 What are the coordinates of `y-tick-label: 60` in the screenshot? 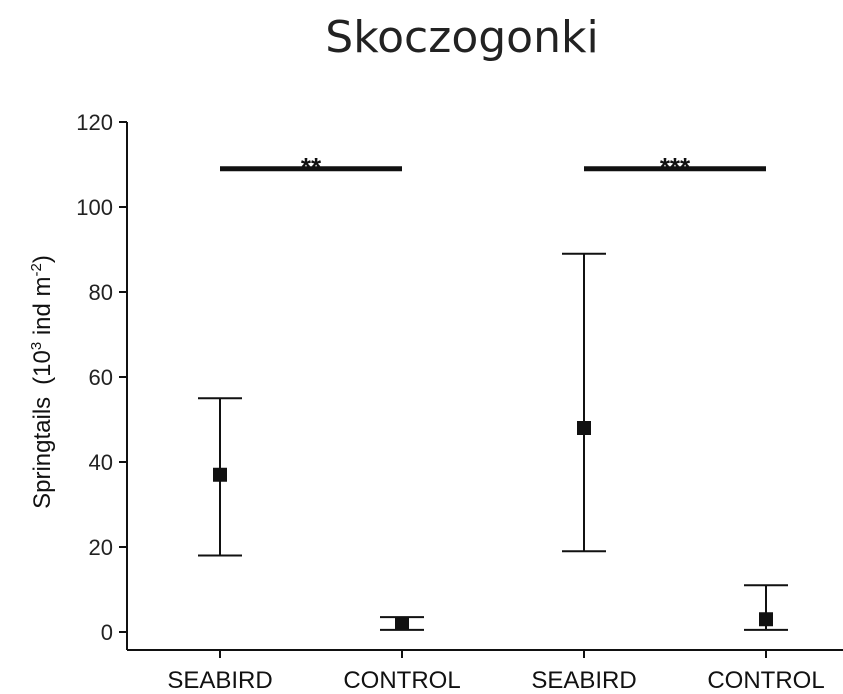 It's located at (101, 377).